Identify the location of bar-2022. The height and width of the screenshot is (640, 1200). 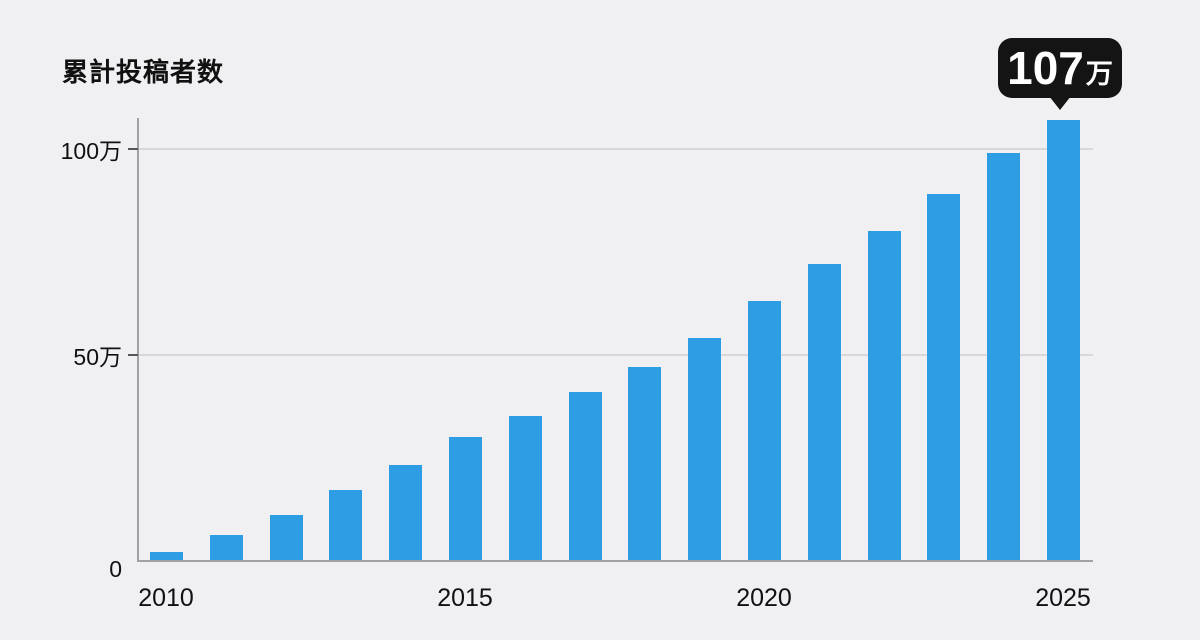
(884, 395).